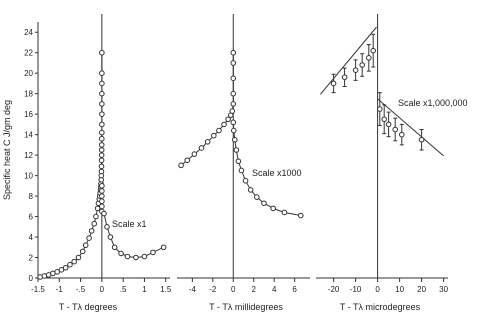  What do you see at coordinates (88, 307) in the screenshot?
I see `x-axis-label-degrees: T - Tλ degrees` at bounding box center [88, 307].